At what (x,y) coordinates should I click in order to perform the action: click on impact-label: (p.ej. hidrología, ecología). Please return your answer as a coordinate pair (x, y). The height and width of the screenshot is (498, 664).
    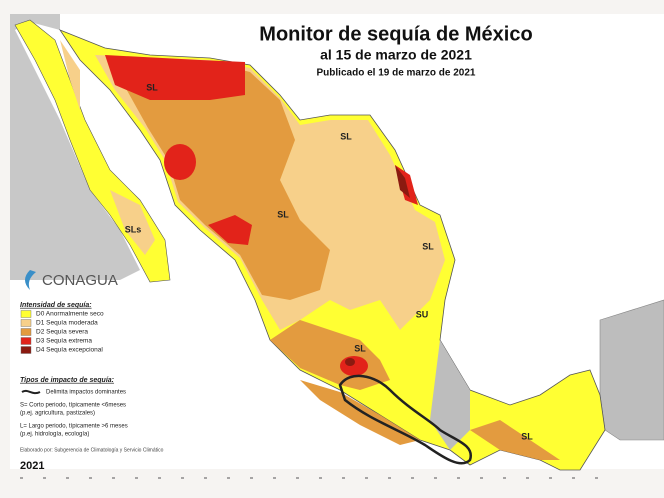
    Looking at the image, I should click on (54, 435).